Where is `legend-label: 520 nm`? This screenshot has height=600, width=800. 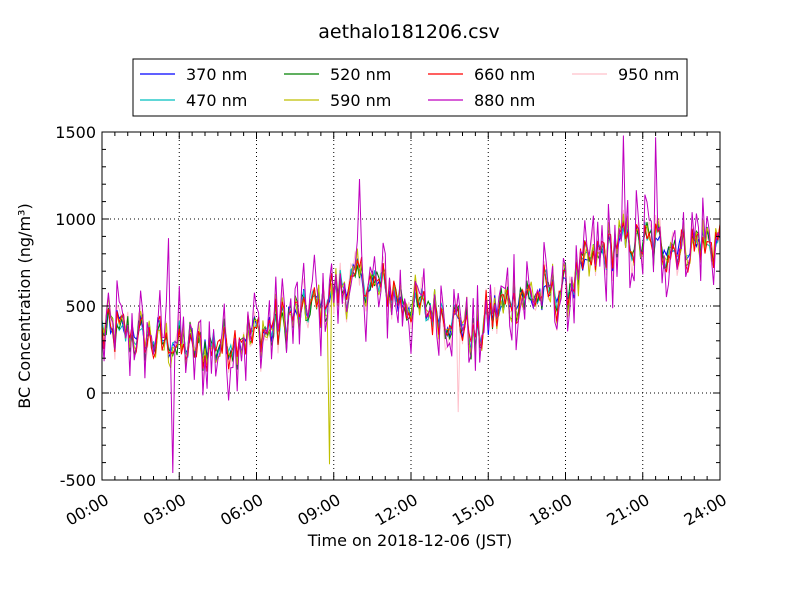
legend-label: 520 nm is located at coordinates (360, 74).